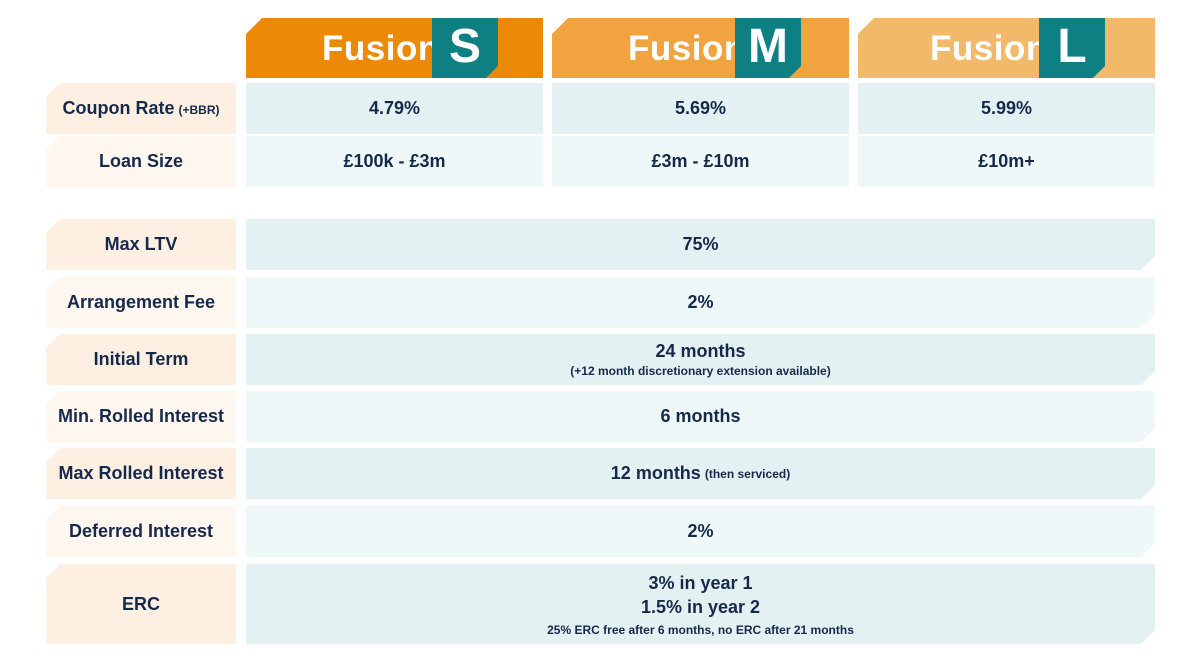 The image size is (1200, 664). What do you see at coordinates (700, 108) in the screenshot?
I see `coupon-rate-m: 5.69%` at bounding box center [700, 108].